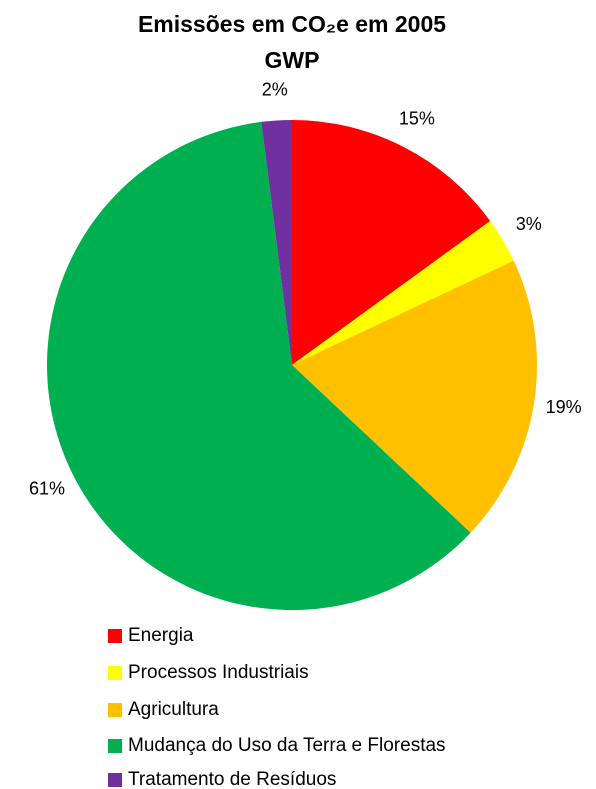  What do you see at coordinates (287, 745) in the screenshot?
I see `legend-label: Mudança do Uso da Terra e Florestas` at bounding box center [287, 745].